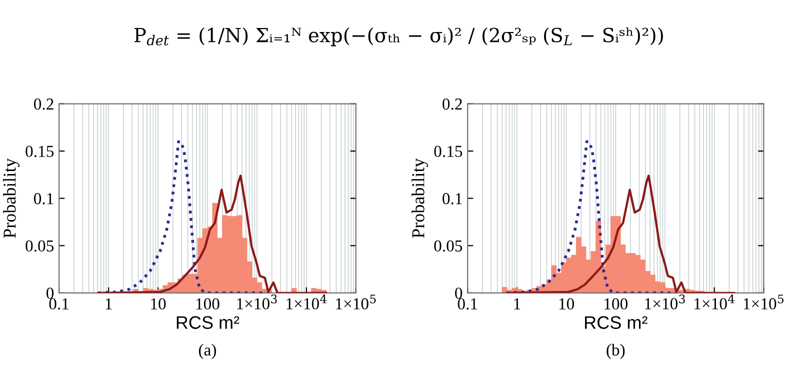 The image size is (798, 368). I want to click on text: (a), so click(207, 351).